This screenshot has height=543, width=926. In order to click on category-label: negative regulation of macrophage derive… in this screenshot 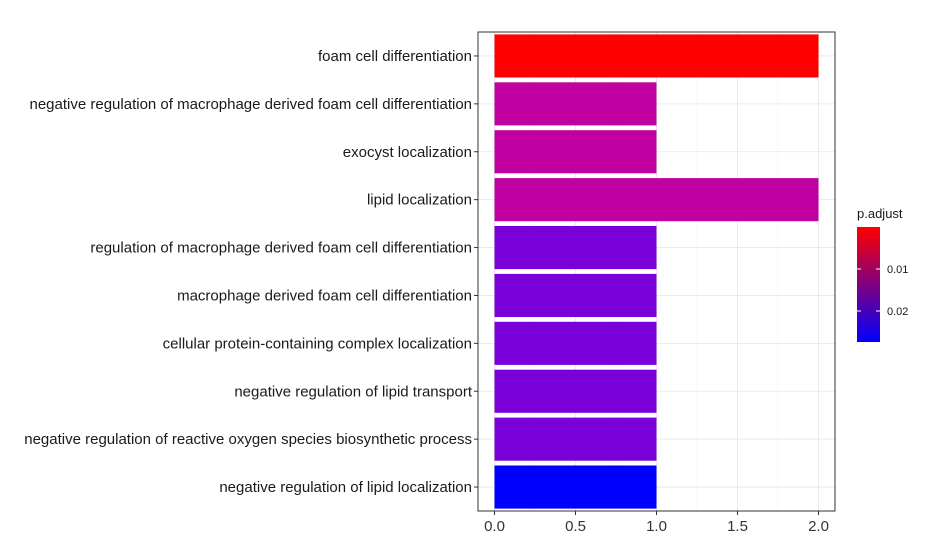, I will do `click(251, 104)`.